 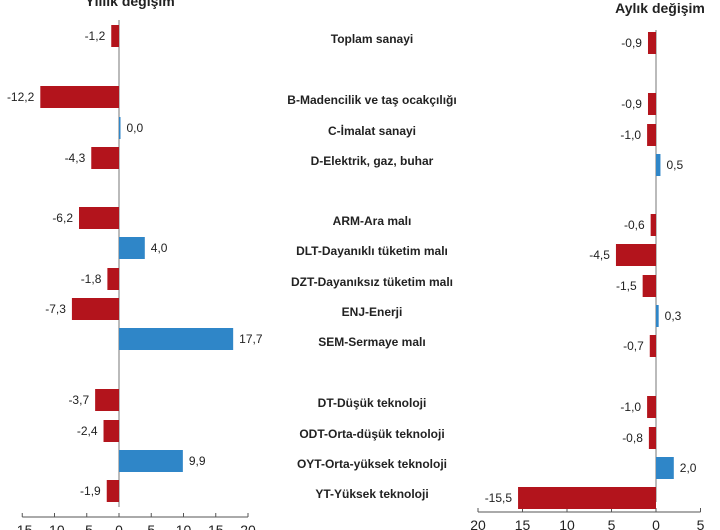 I want to click on category-label: YT-Yüksek teknoloji, so click(x=371, y=494).